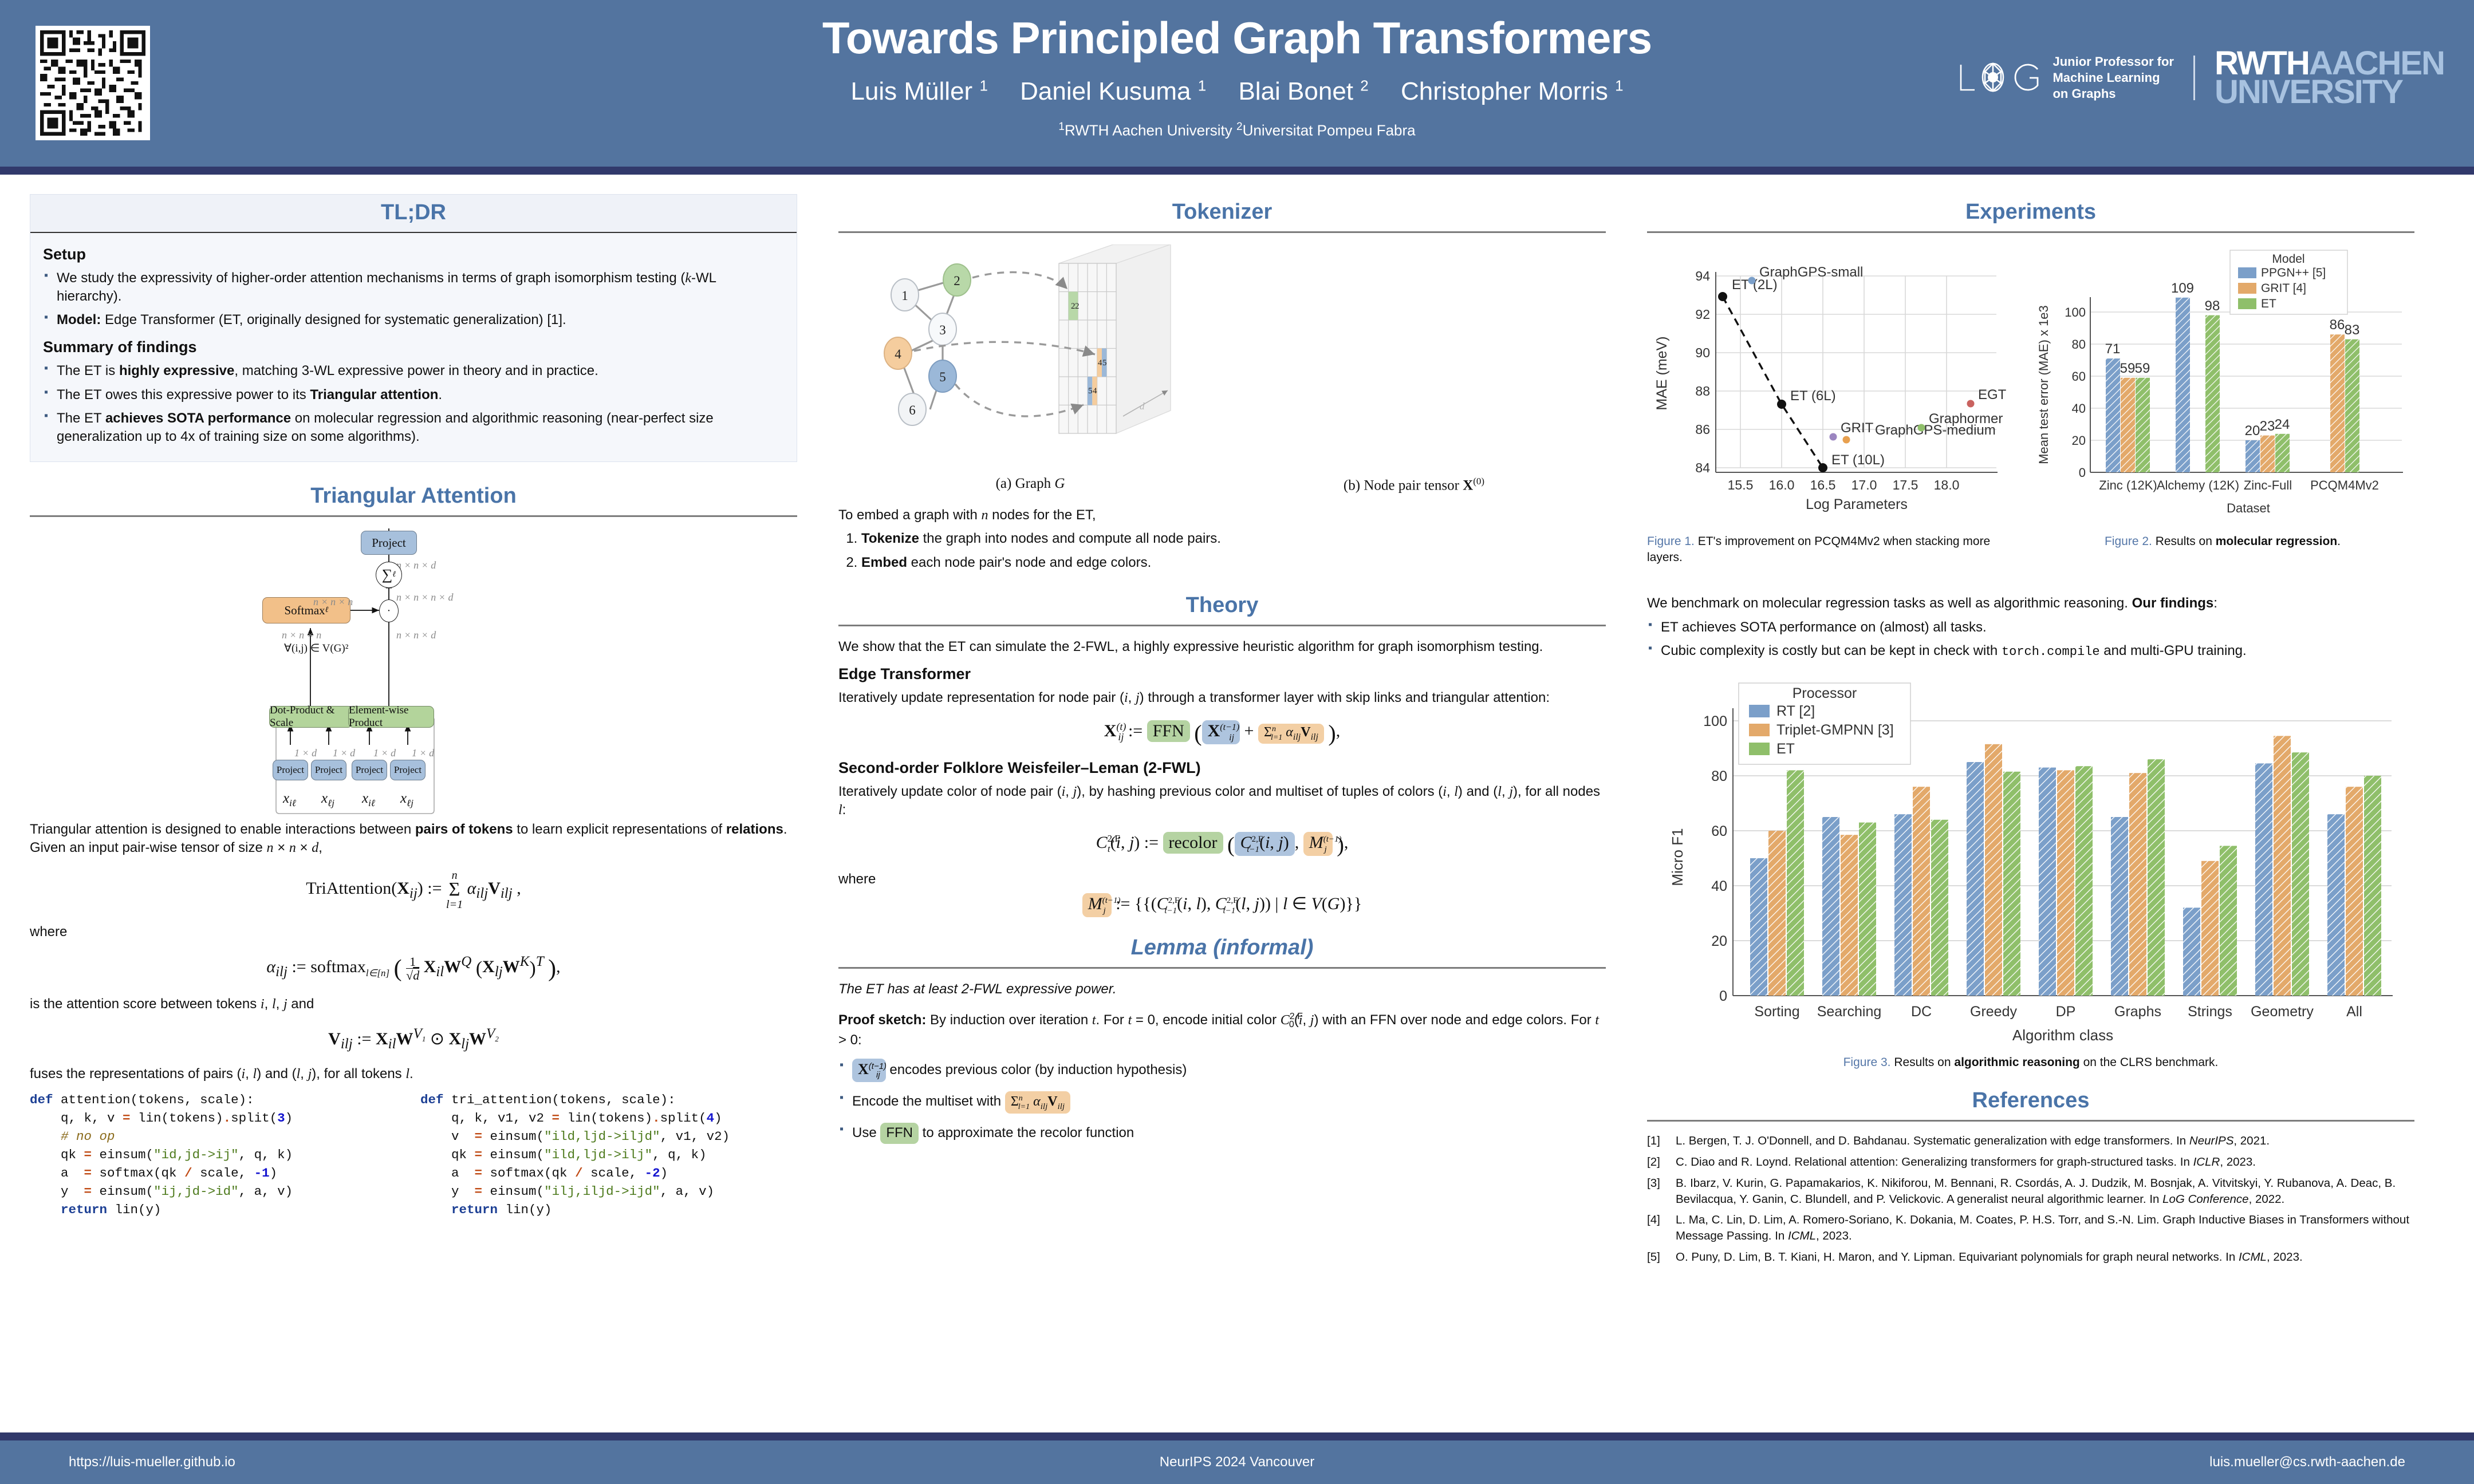  I want to click on svg-text: 80, so click(1719, 776).